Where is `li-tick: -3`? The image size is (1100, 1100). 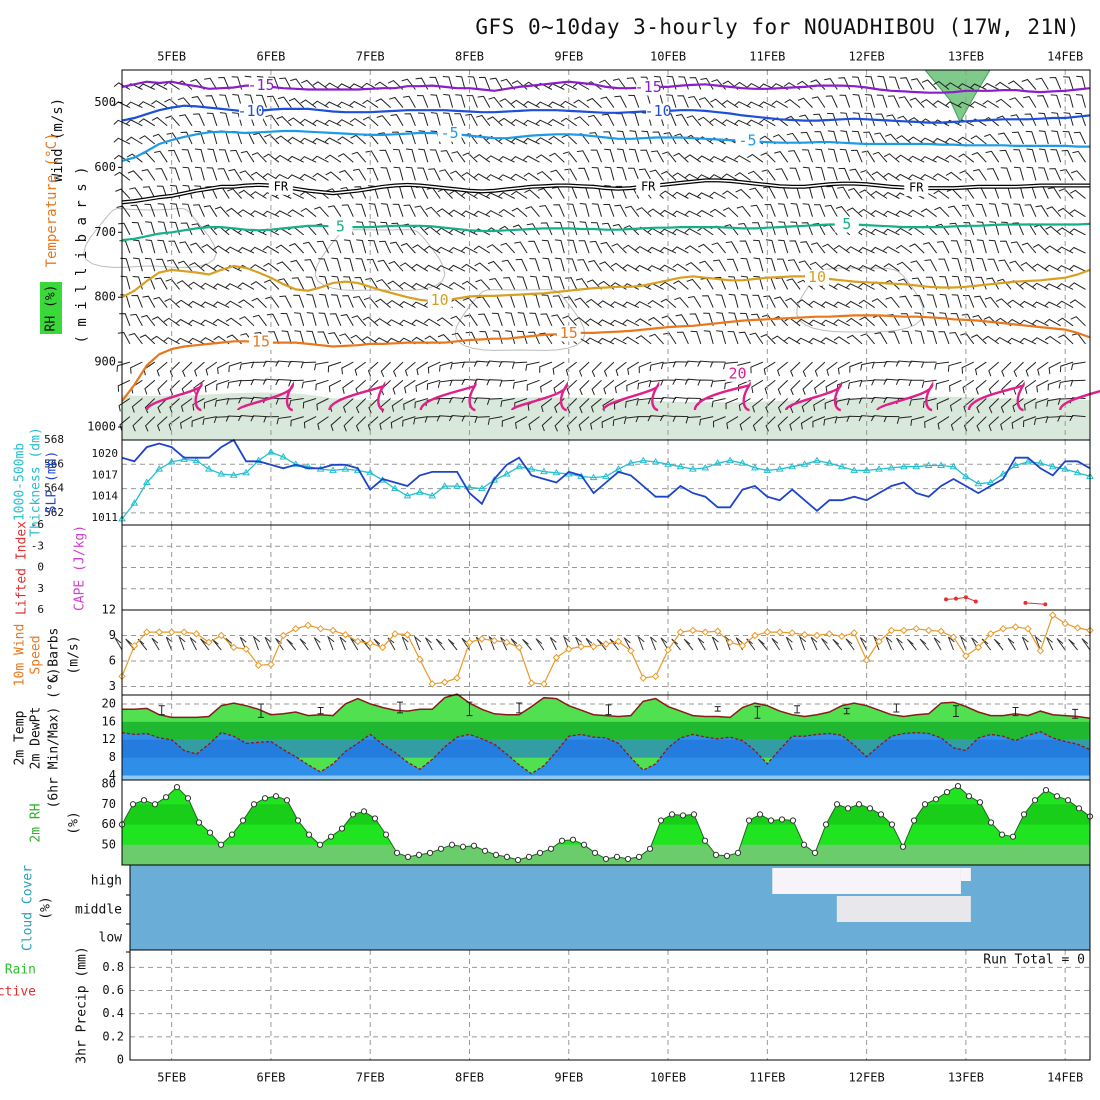
li-tick: -3 is located at coordinates (37, 545).